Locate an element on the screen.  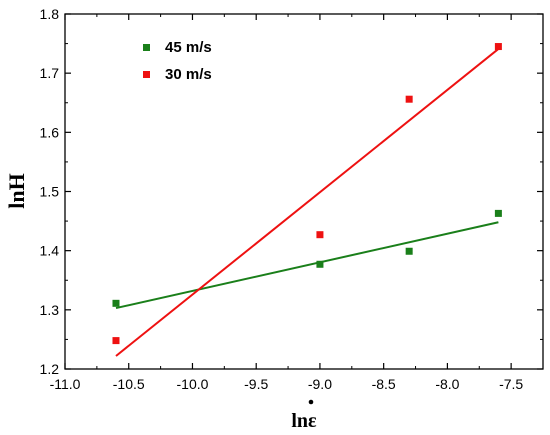
y-tick-label: 1.8 is located at coordinates (50, 14).